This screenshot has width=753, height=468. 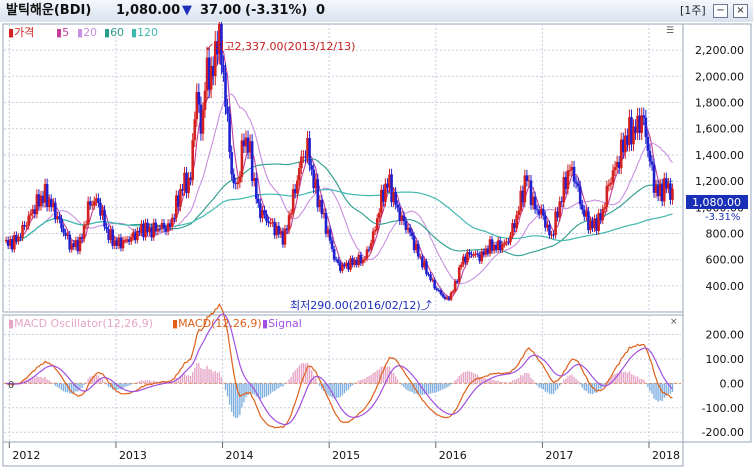 What do you see at coordinates (321, 10) in the screenshot?
I see `volume: 0` at bounding box center [321, 10].